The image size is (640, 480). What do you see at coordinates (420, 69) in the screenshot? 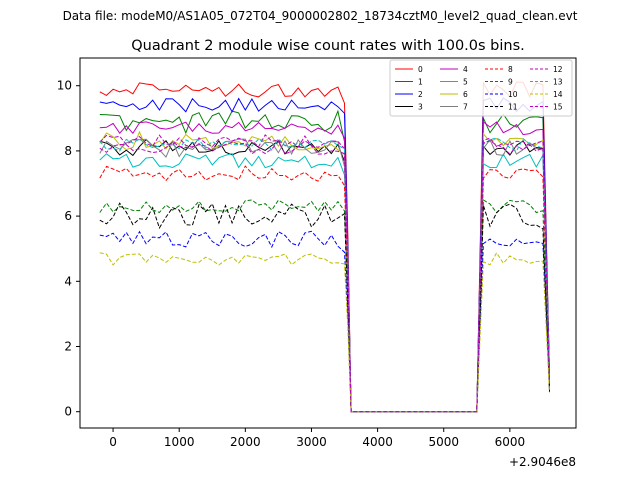
I see `legend-label-0: 0` at bounding box center [420, 69].